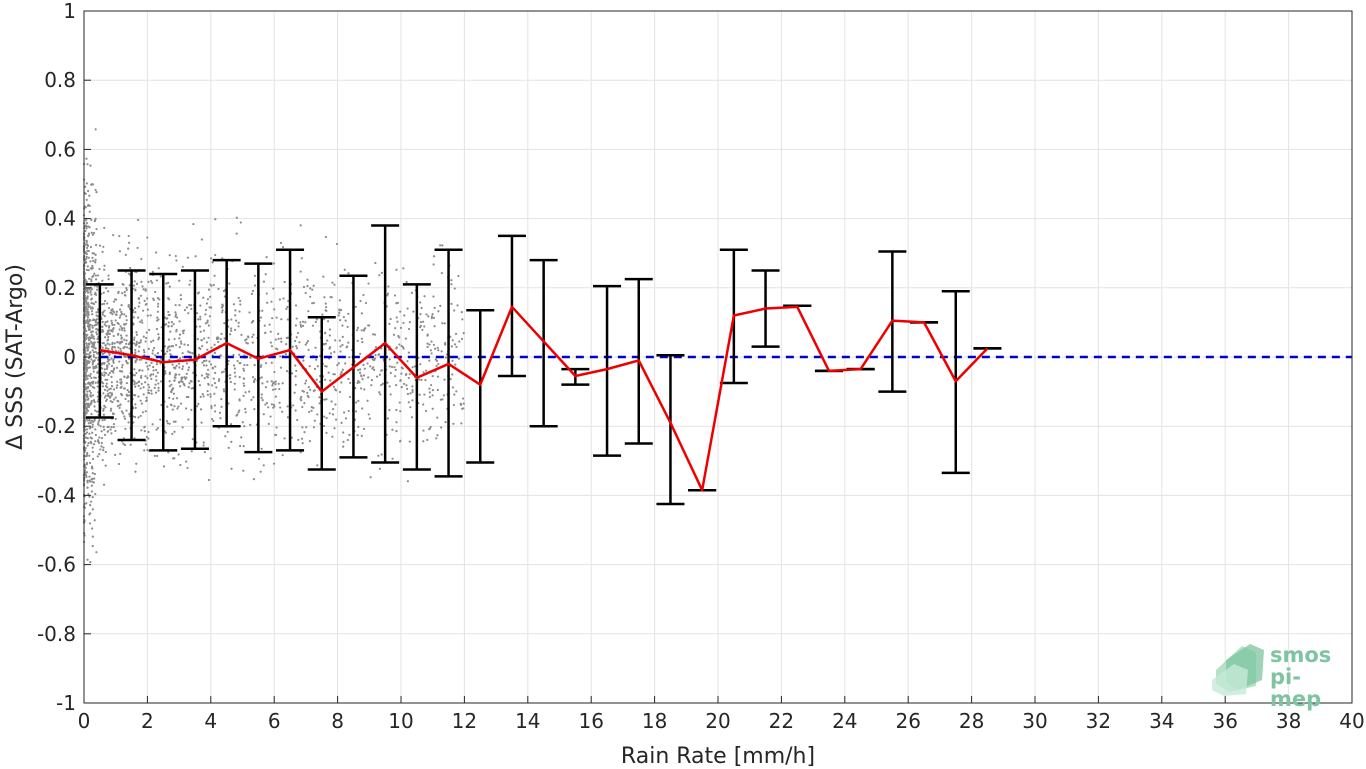 This screenshot has height=769, width=1366. What do you see at coordinates (718, 756) in the screenshot?
I see `x-axis-label: Rain Rate [mm/h]` at bounding box center [718, 756].